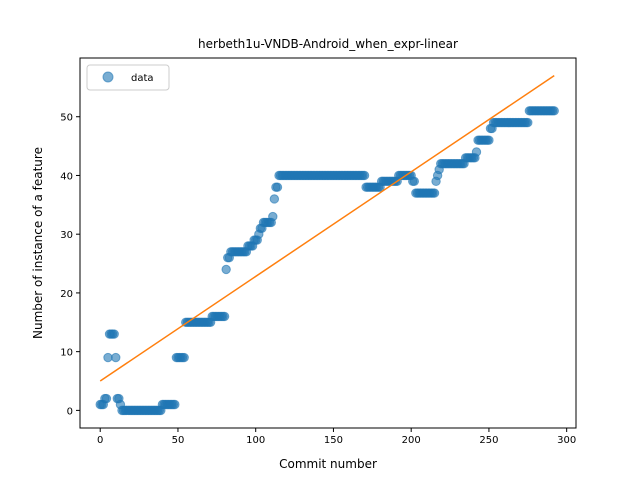 This screenshot has height=480, width=640. Describe the element at coordinates (66, 235) in the screenshot. I see `y-tick-label: 30` at that location.